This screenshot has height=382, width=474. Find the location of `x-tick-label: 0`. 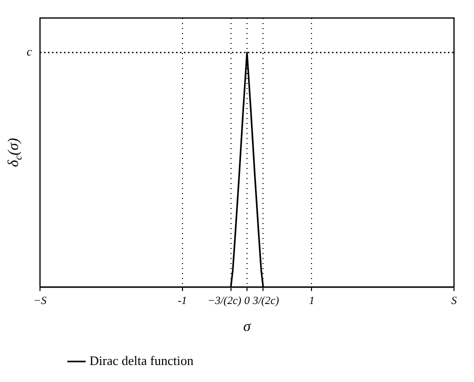

x-tick-label: 0 is located at coordinates (247, 300).